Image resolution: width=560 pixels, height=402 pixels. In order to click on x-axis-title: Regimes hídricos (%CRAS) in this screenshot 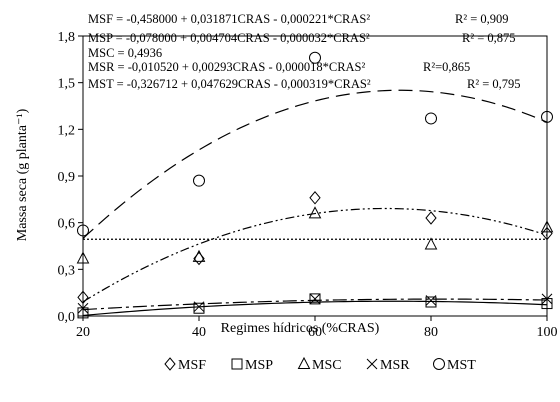, I will do `click(300, 328)`.